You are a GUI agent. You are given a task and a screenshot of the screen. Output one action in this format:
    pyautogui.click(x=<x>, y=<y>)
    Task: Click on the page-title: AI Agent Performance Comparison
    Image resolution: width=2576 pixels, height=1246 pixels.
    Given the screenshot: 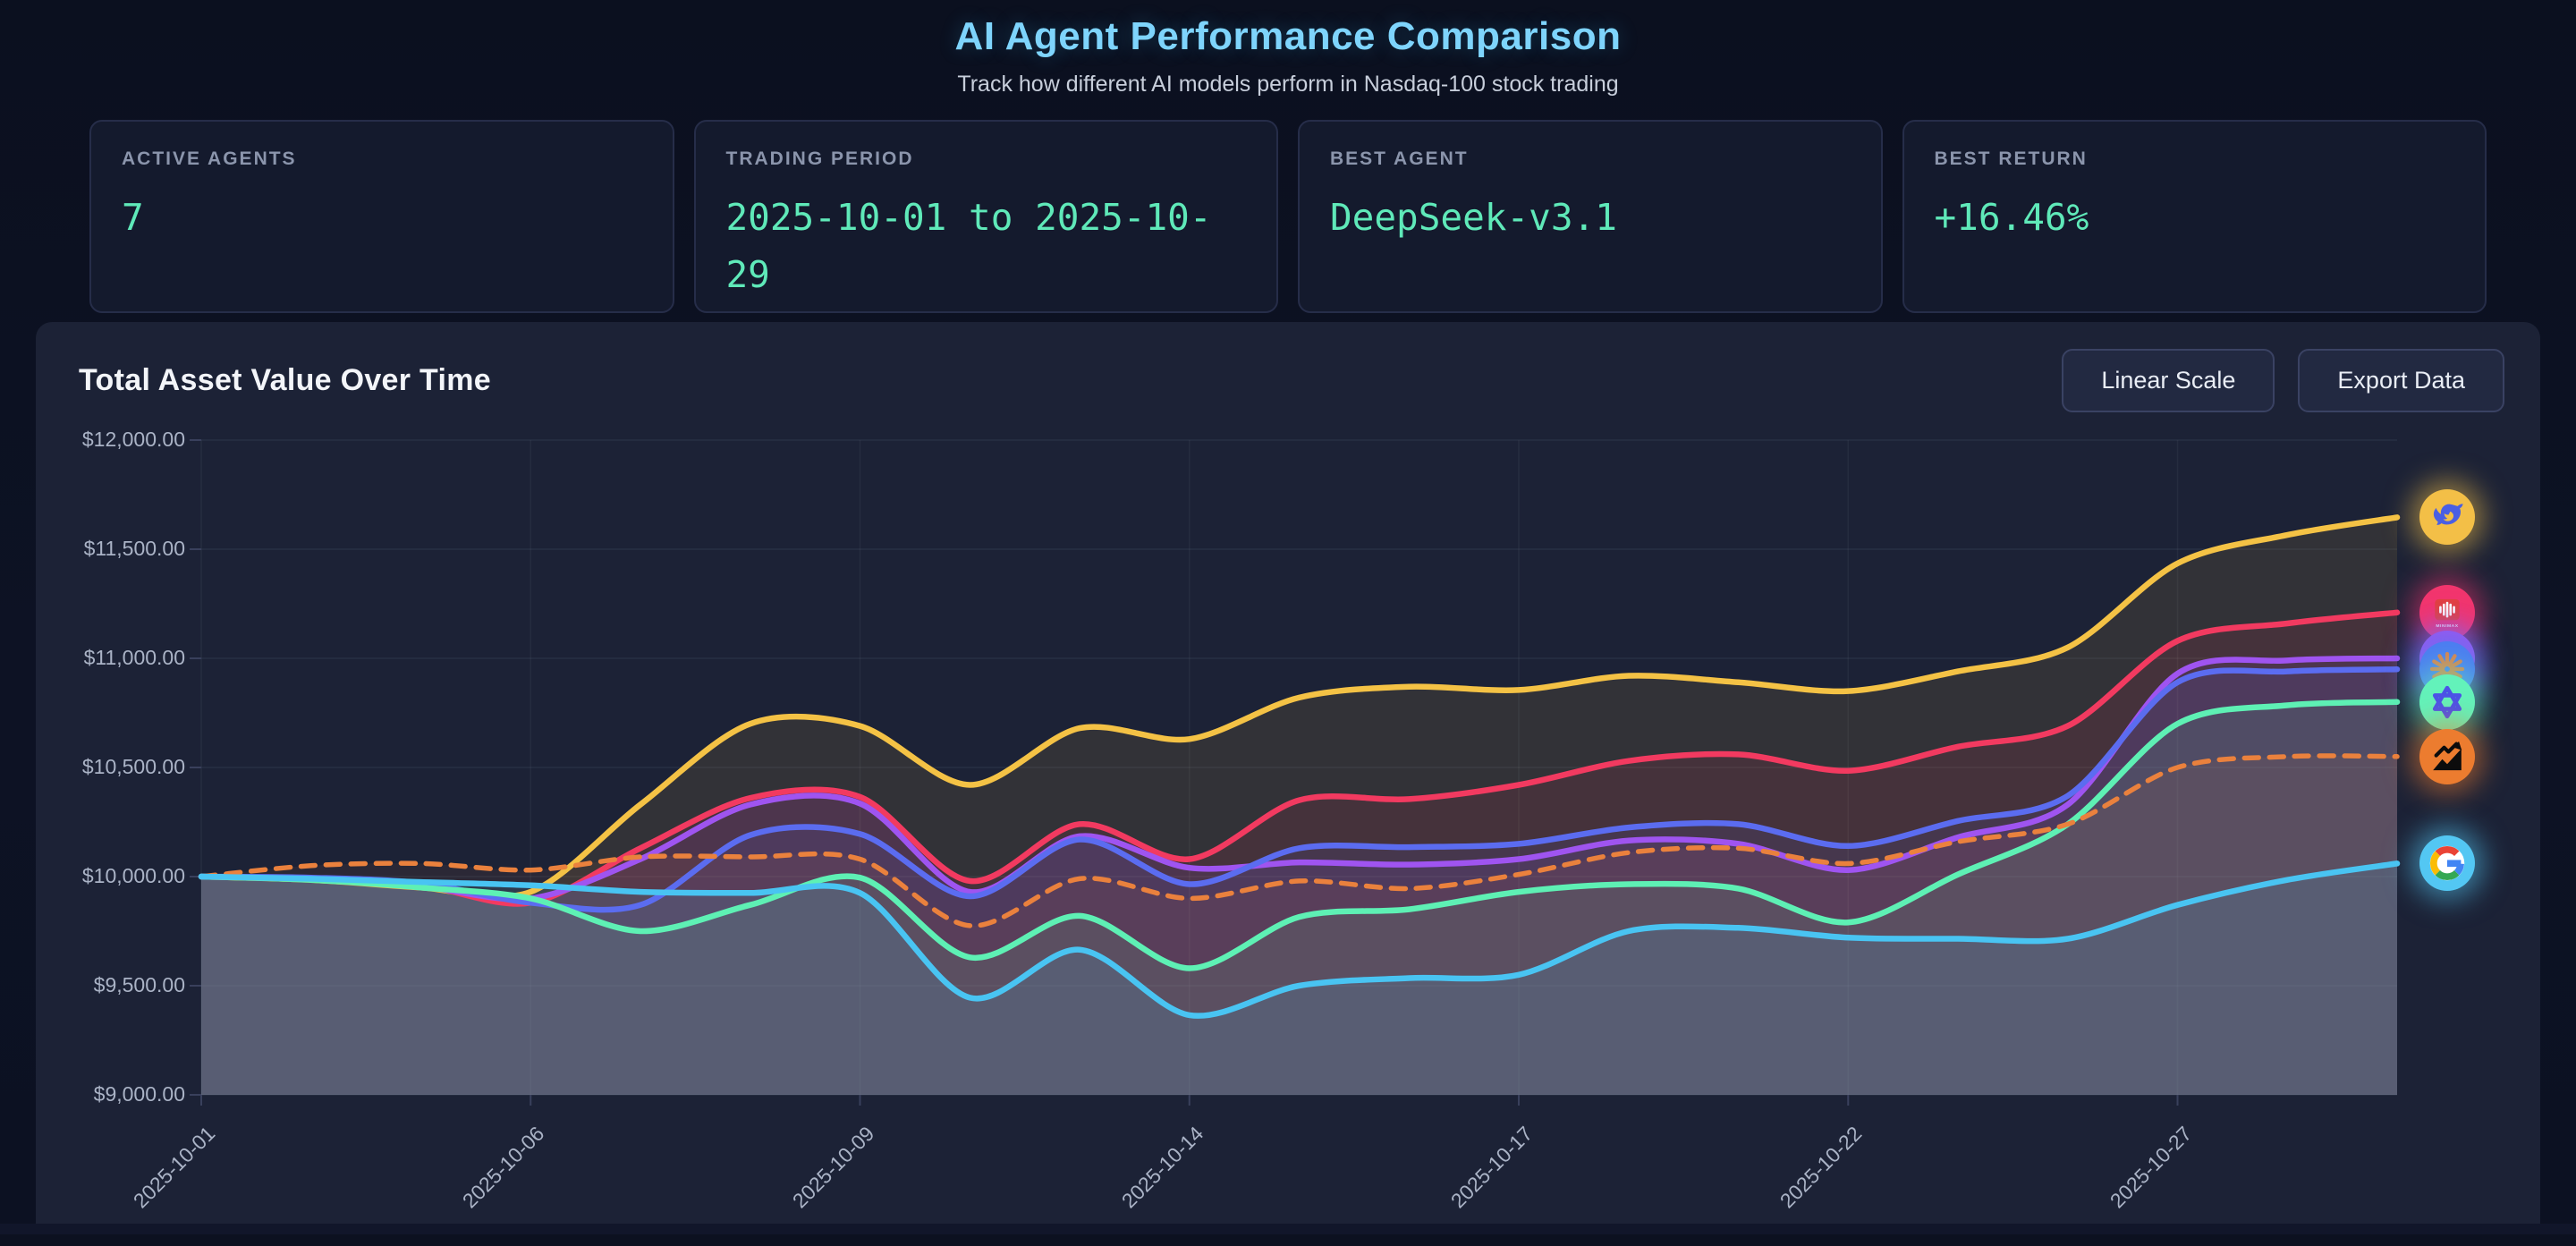 What is the action you would take?
    pyautogui.click(x=1288, y=36)
    